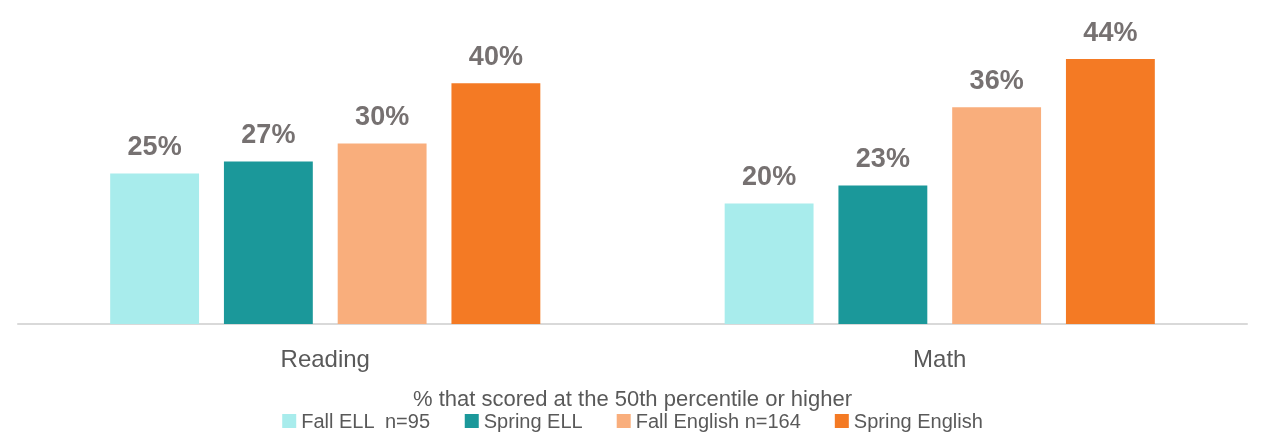  What do you see at coordinates (996, 79) in the screenshot?
I see `data-label: 36%` at bounding box center [996, 79].